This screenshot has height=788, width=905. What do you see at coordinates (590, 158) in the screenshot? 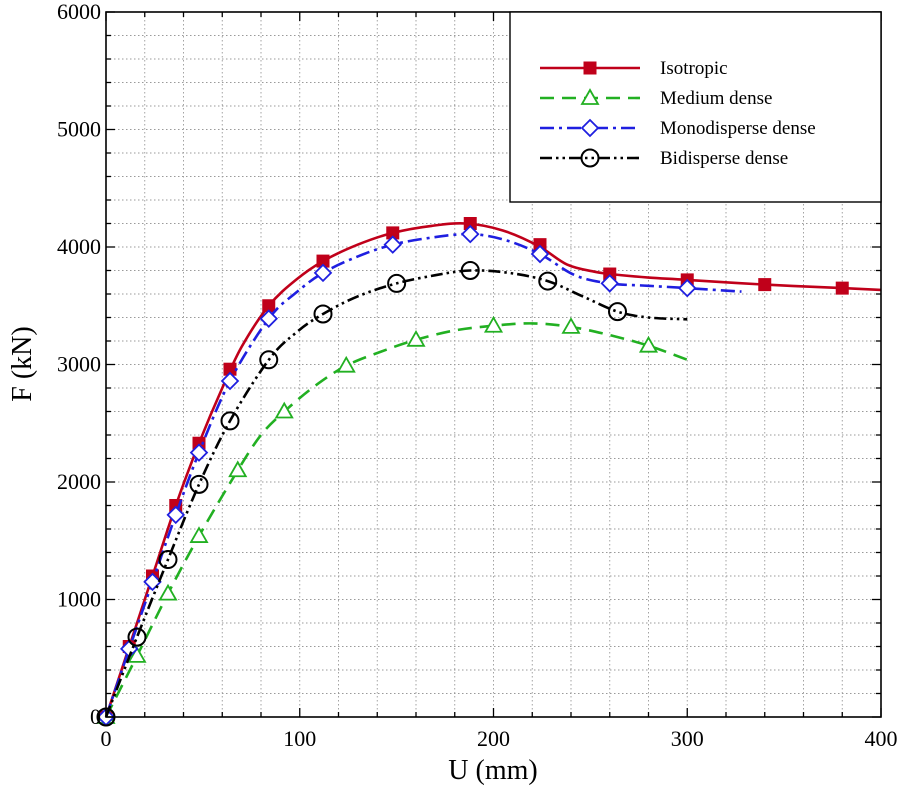
I see `legend-marker-bidisperse-dense` at bounding box center [590, 158].